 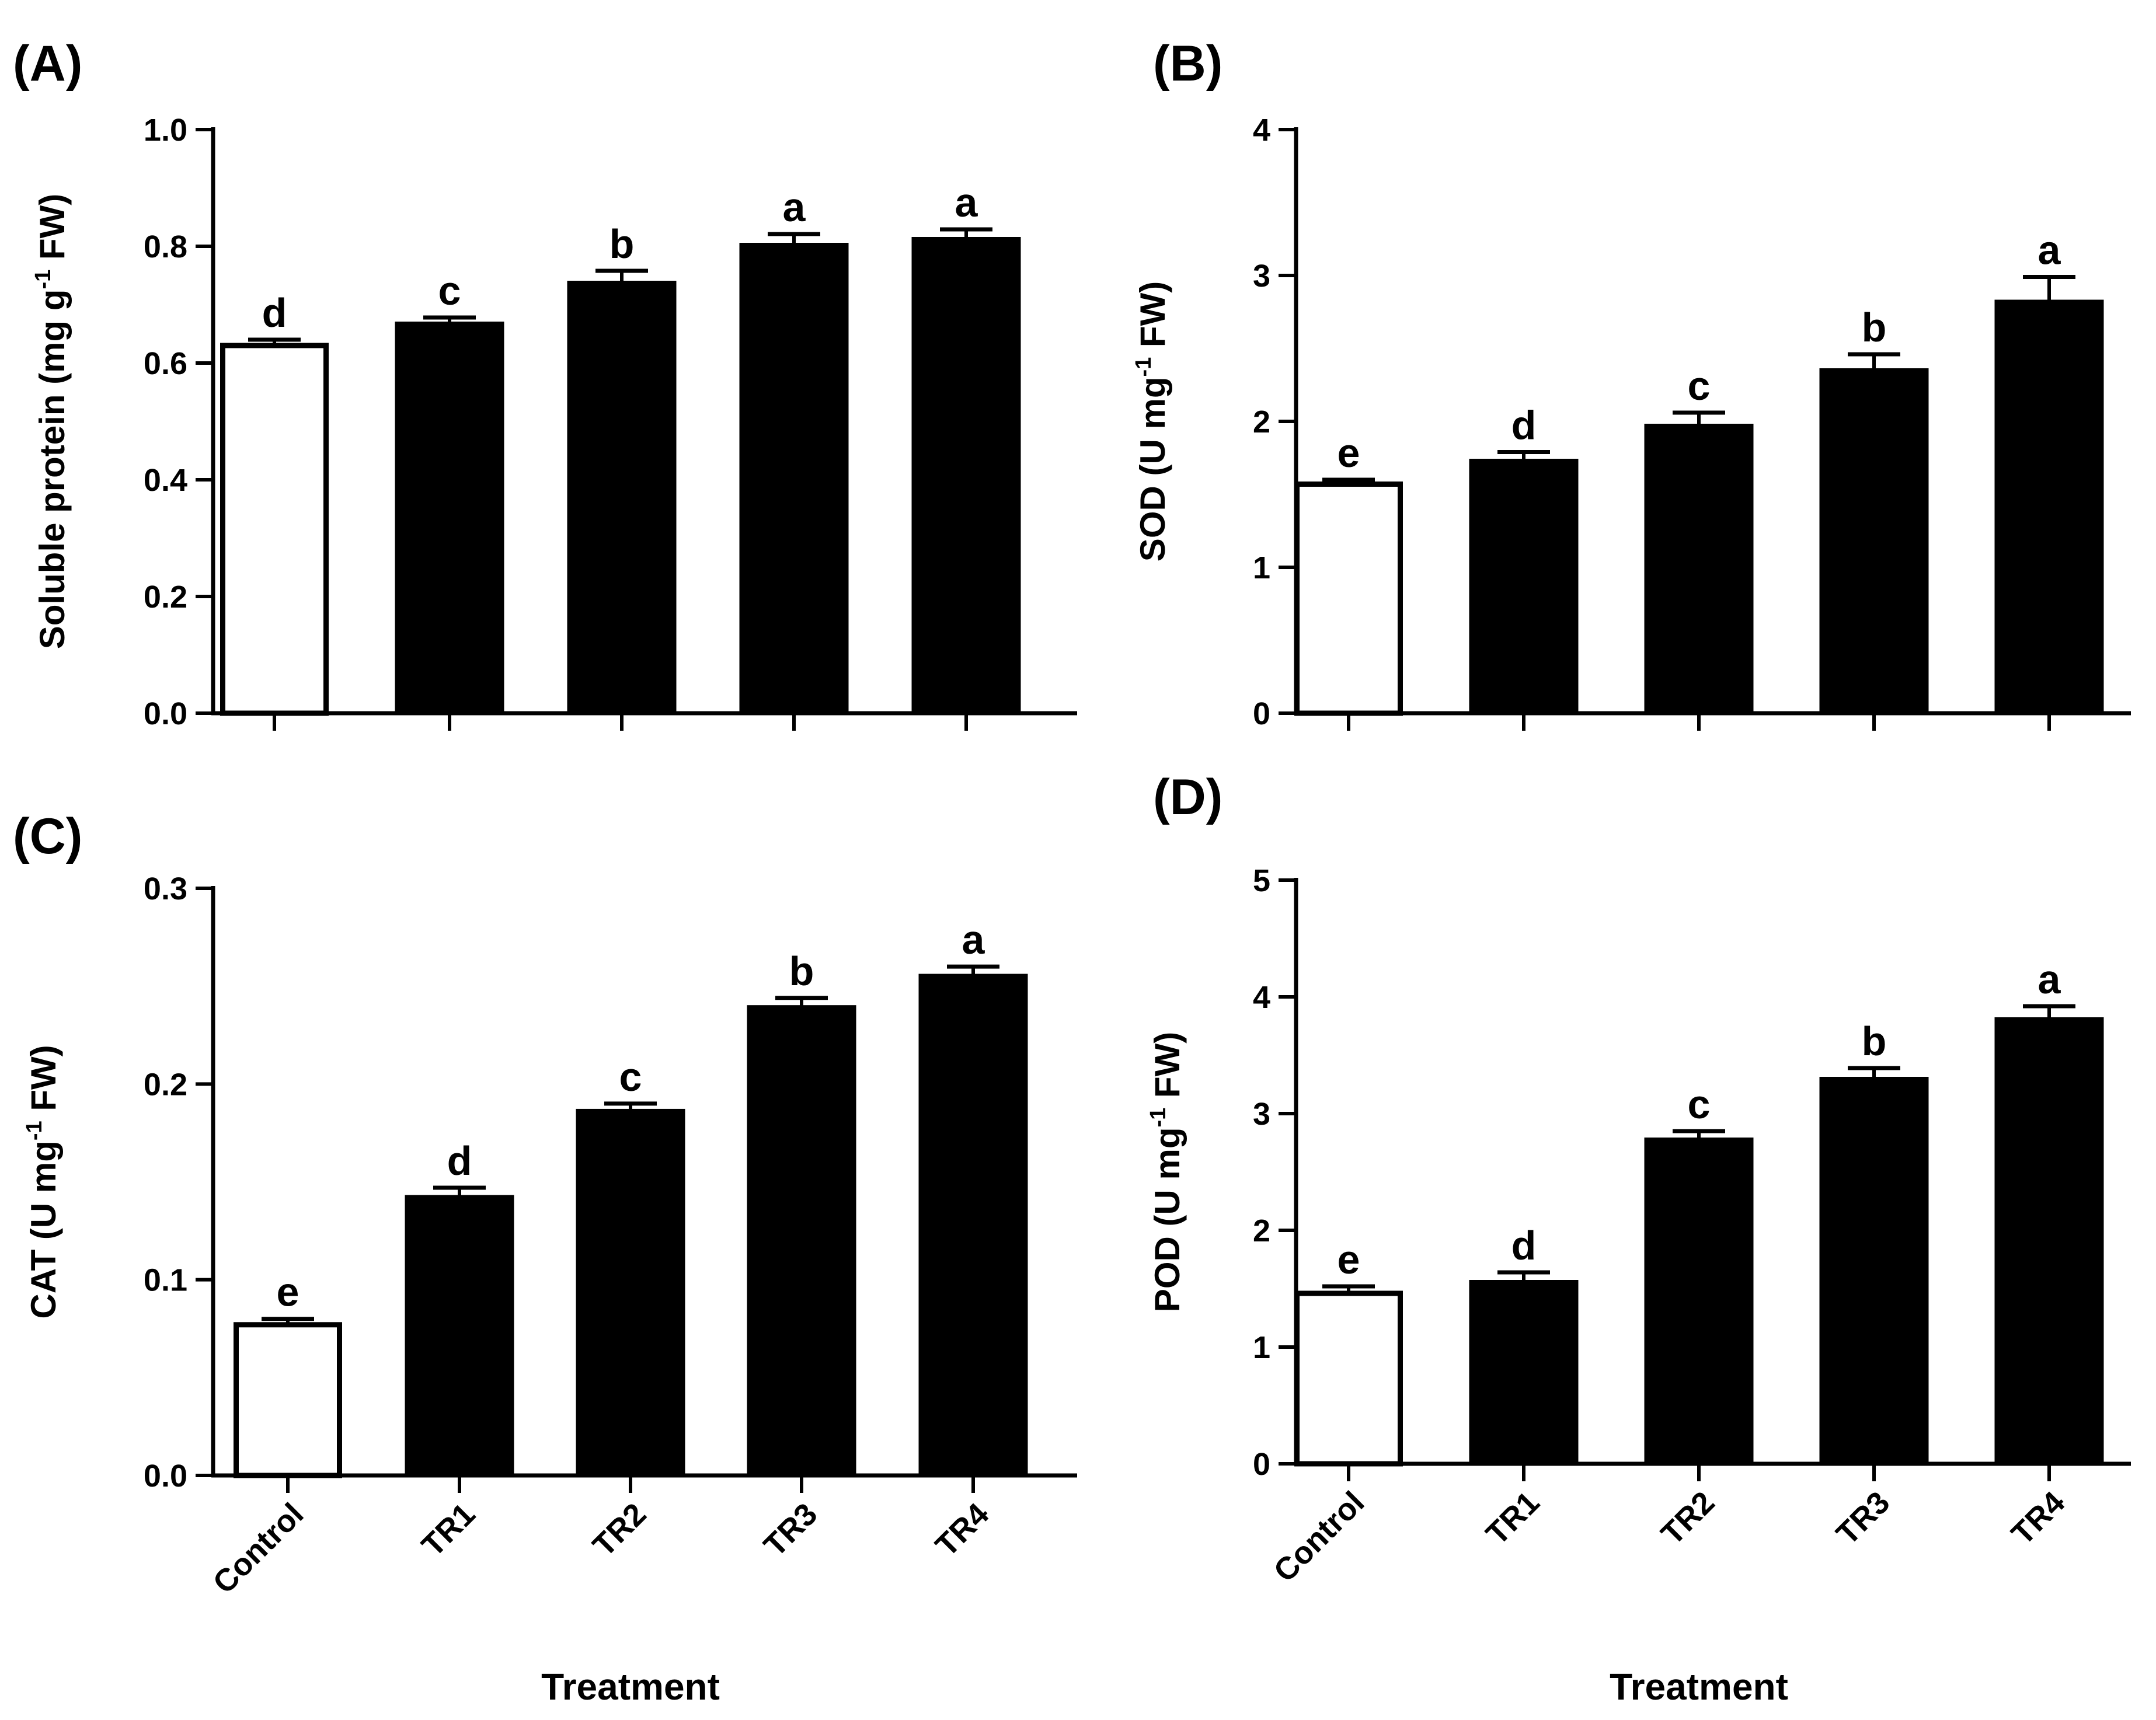 I want to click on y-tick-label: 0.8, so click(x=165, y=246).